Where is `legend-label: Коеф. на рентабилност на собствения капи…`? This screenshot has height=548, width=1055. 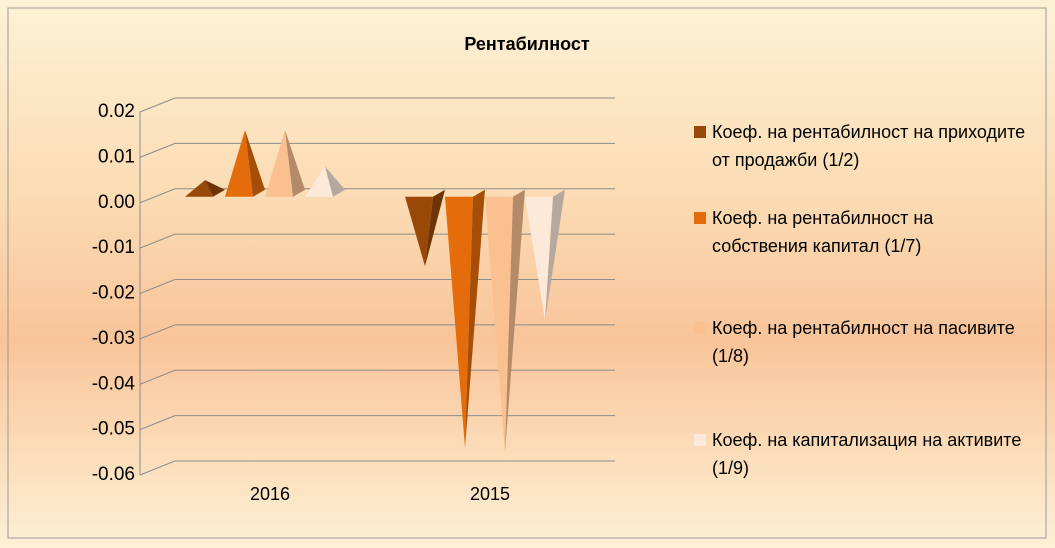
legend-label: Коеф. на рентабилност на собствения капи… is located at coordinates (823, 232).